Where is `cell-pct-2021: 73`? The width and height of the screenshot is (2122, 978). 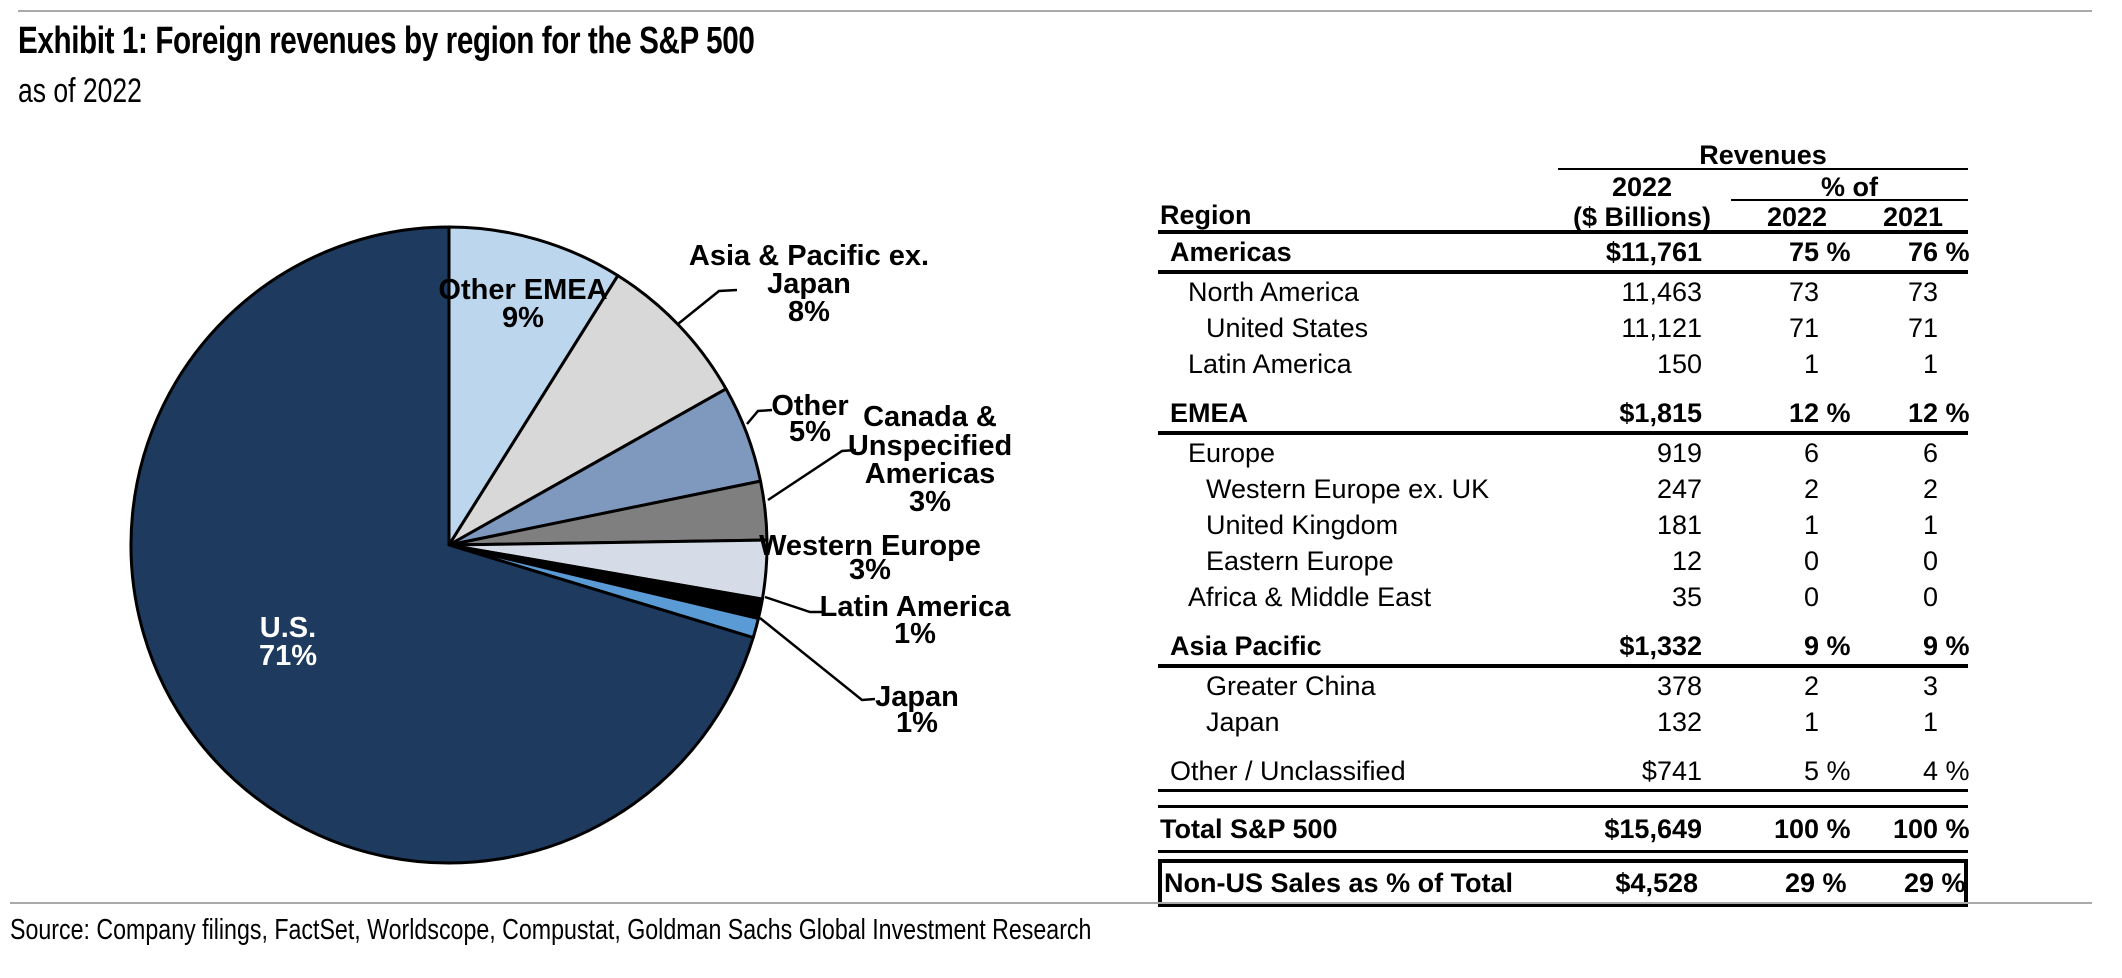 cell-pct-2021: 73 is located at coordinates (1922, 292).